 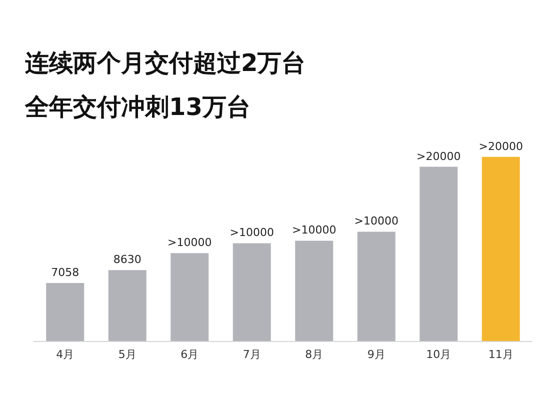 What do you see at coordinates (137, 107) in the screenshot?
I see `chart-subtitle: 全年交付冲刺13万台` at bounding box center [137, 107].